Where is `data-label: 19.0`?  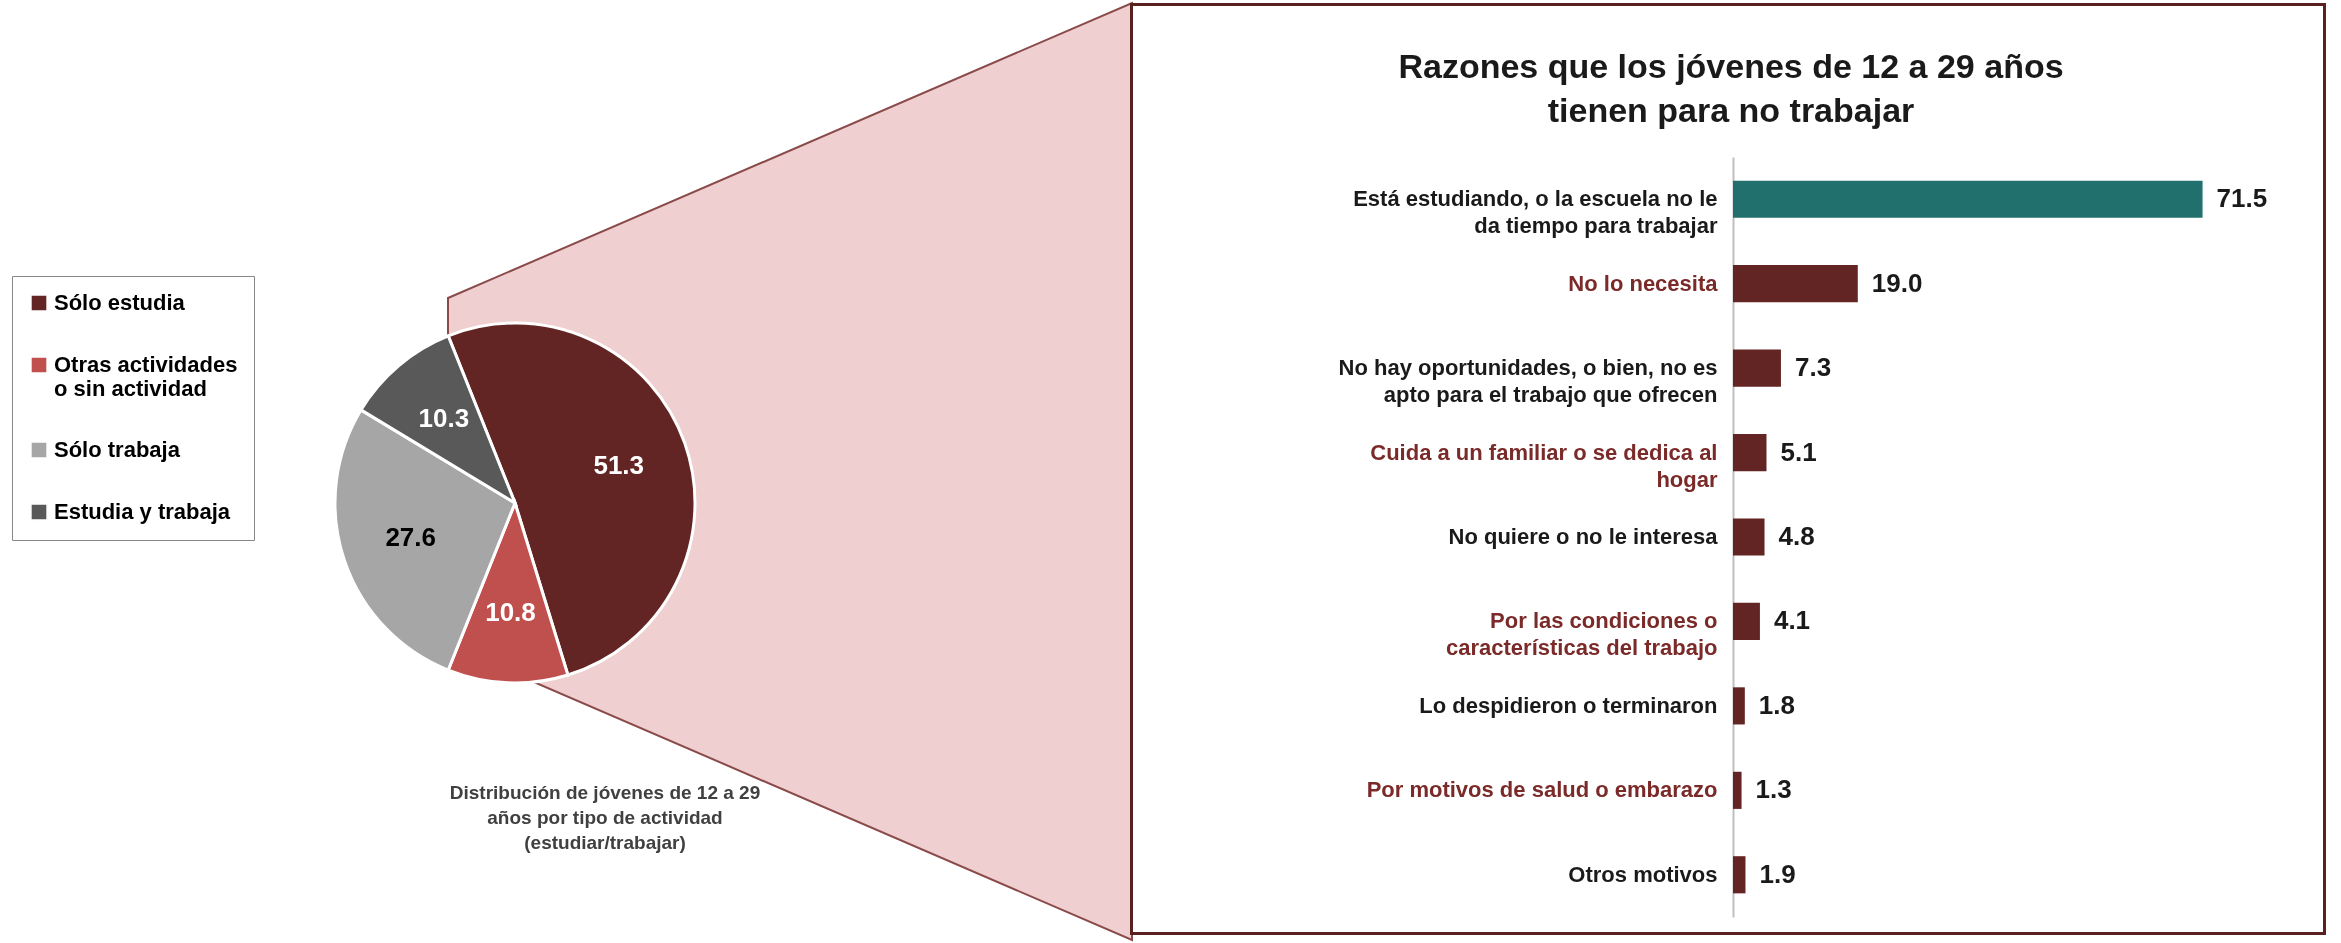
data-label: 19.0 is located at coordinates (1897, 282).